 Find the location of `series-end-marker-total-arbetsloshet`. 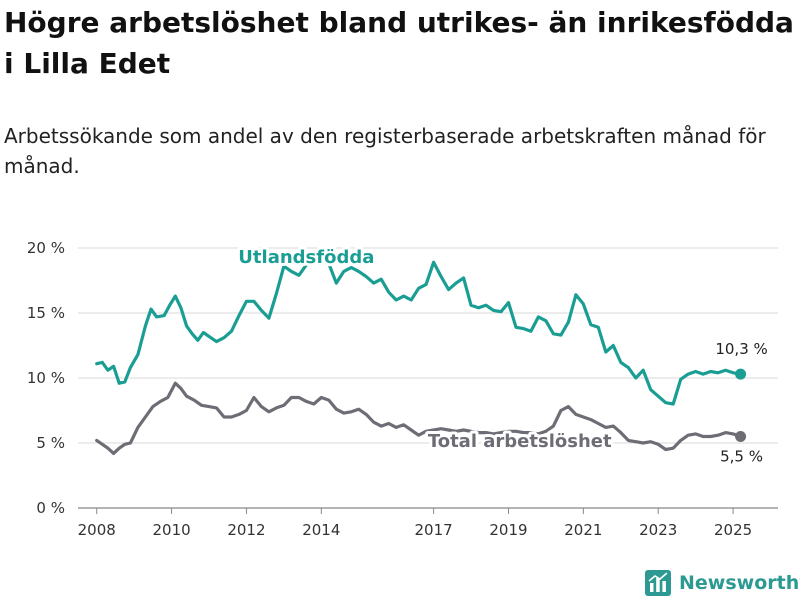

series-end-marker-total-arbetsloshet is located at coordinates (741, 436).